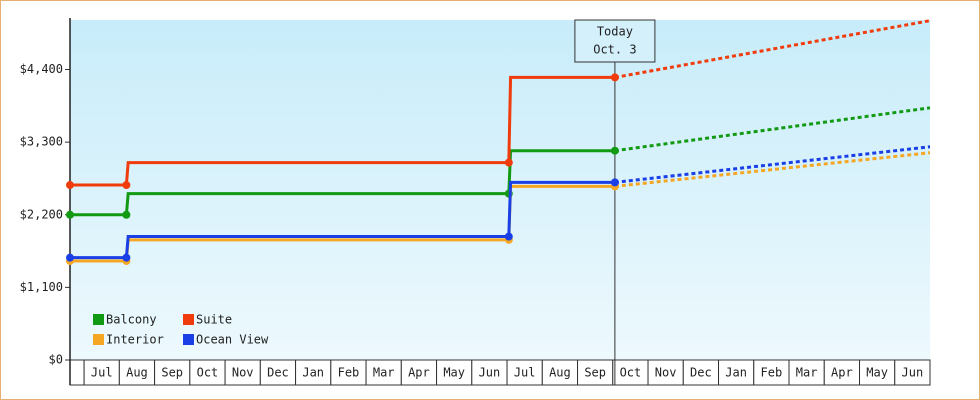 The width and height of the screenshot is (980, 400). I want to click on today-box, so click(615, 41).